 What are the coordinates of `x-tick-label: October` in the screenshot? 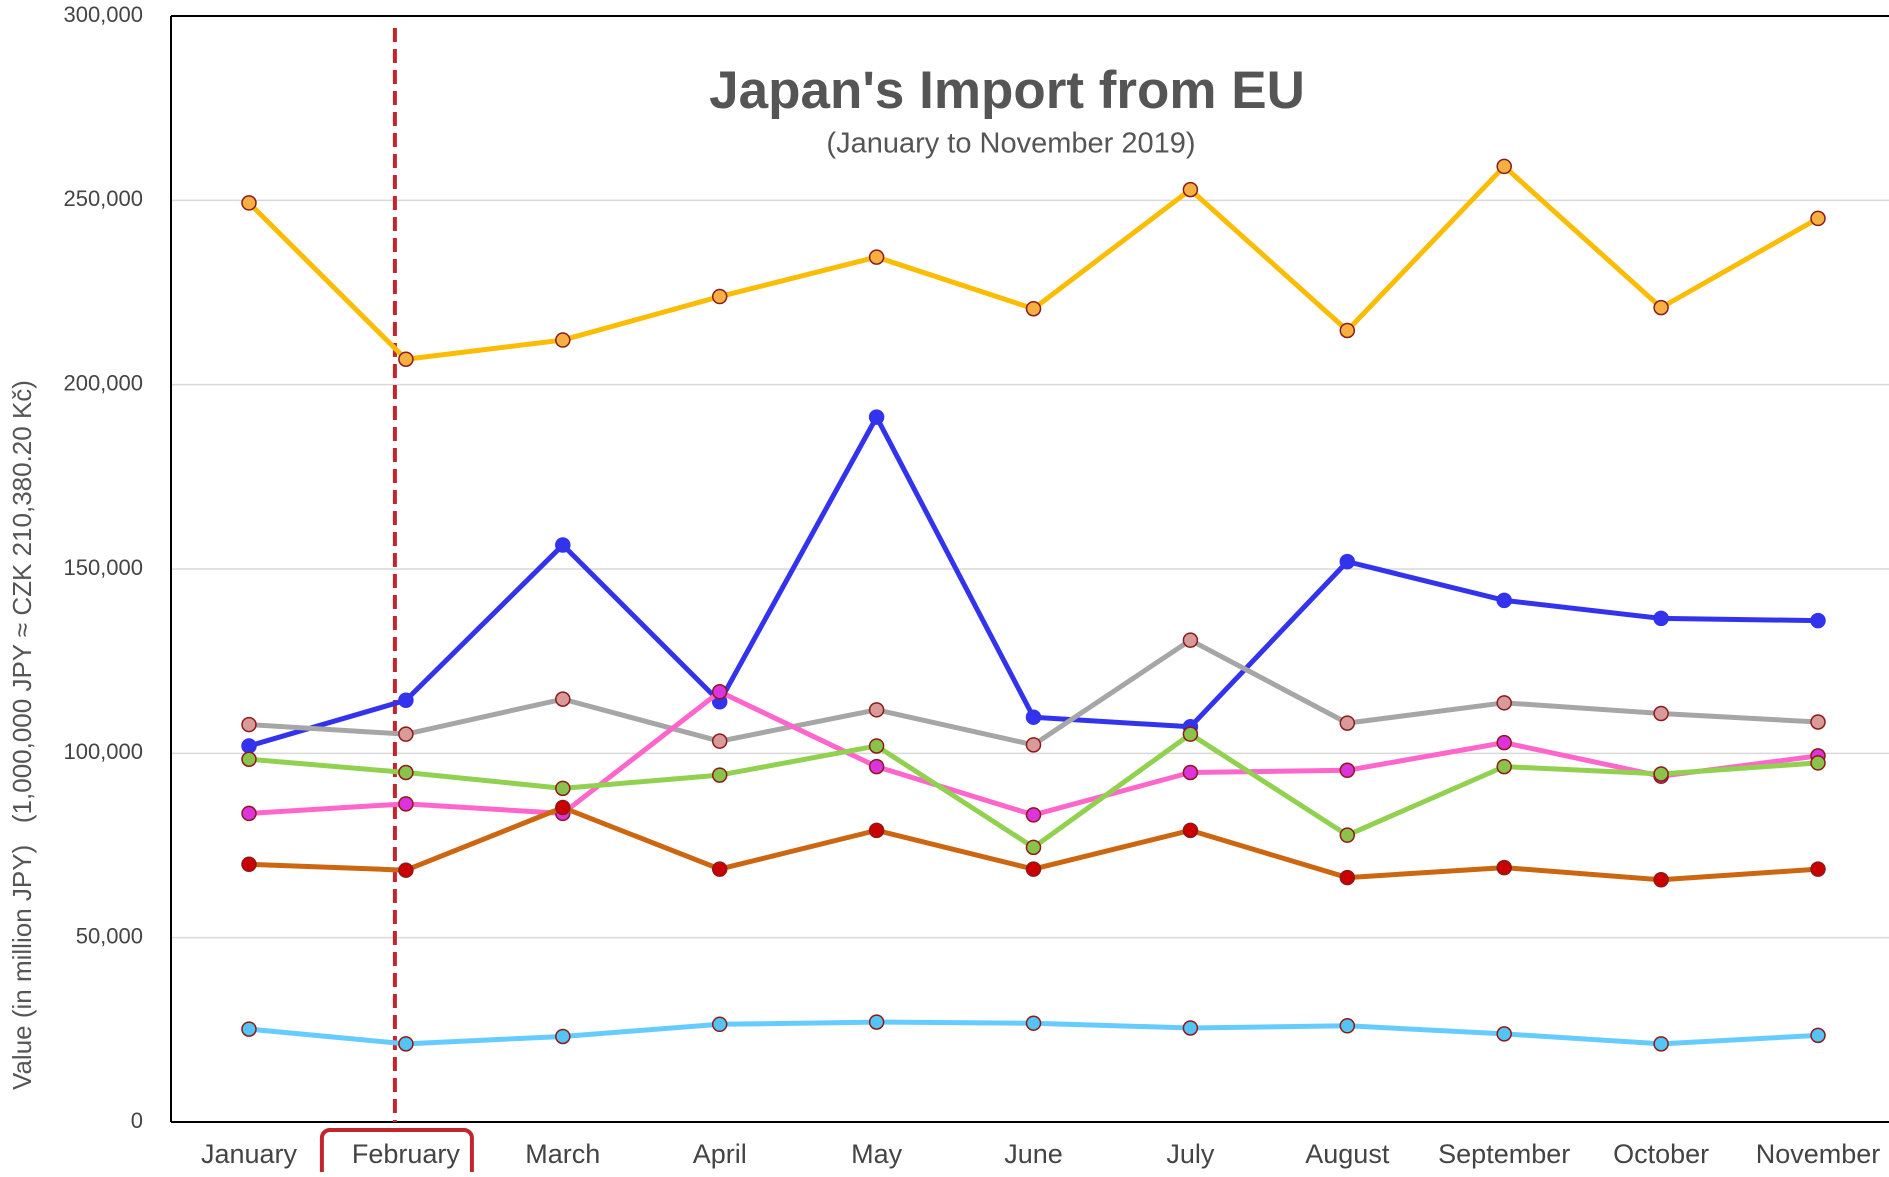 It's located at (1661, 1154).